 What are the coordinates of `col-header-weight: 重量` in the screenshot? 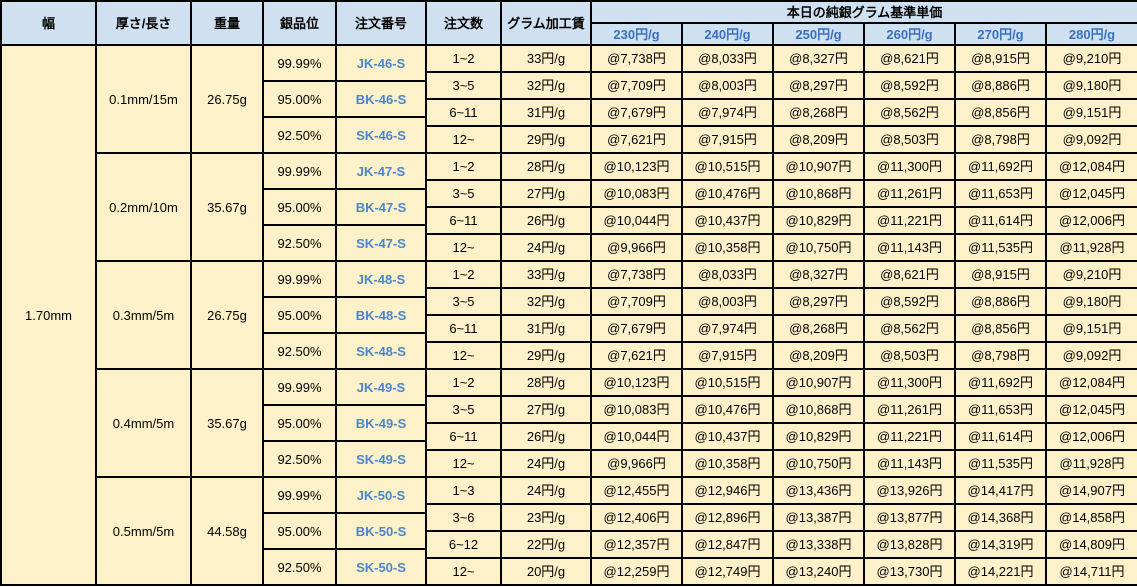 It's located at (228, 24).